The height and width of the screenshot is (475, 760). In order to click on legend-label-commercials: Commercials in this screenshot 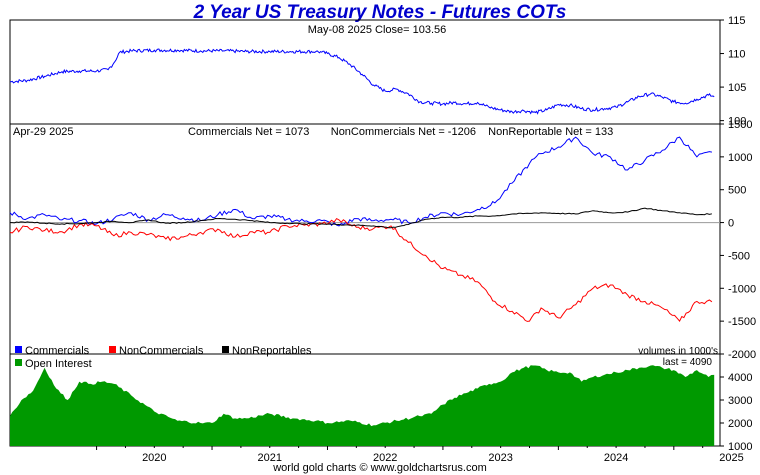, I will do `click(57, 351)`.